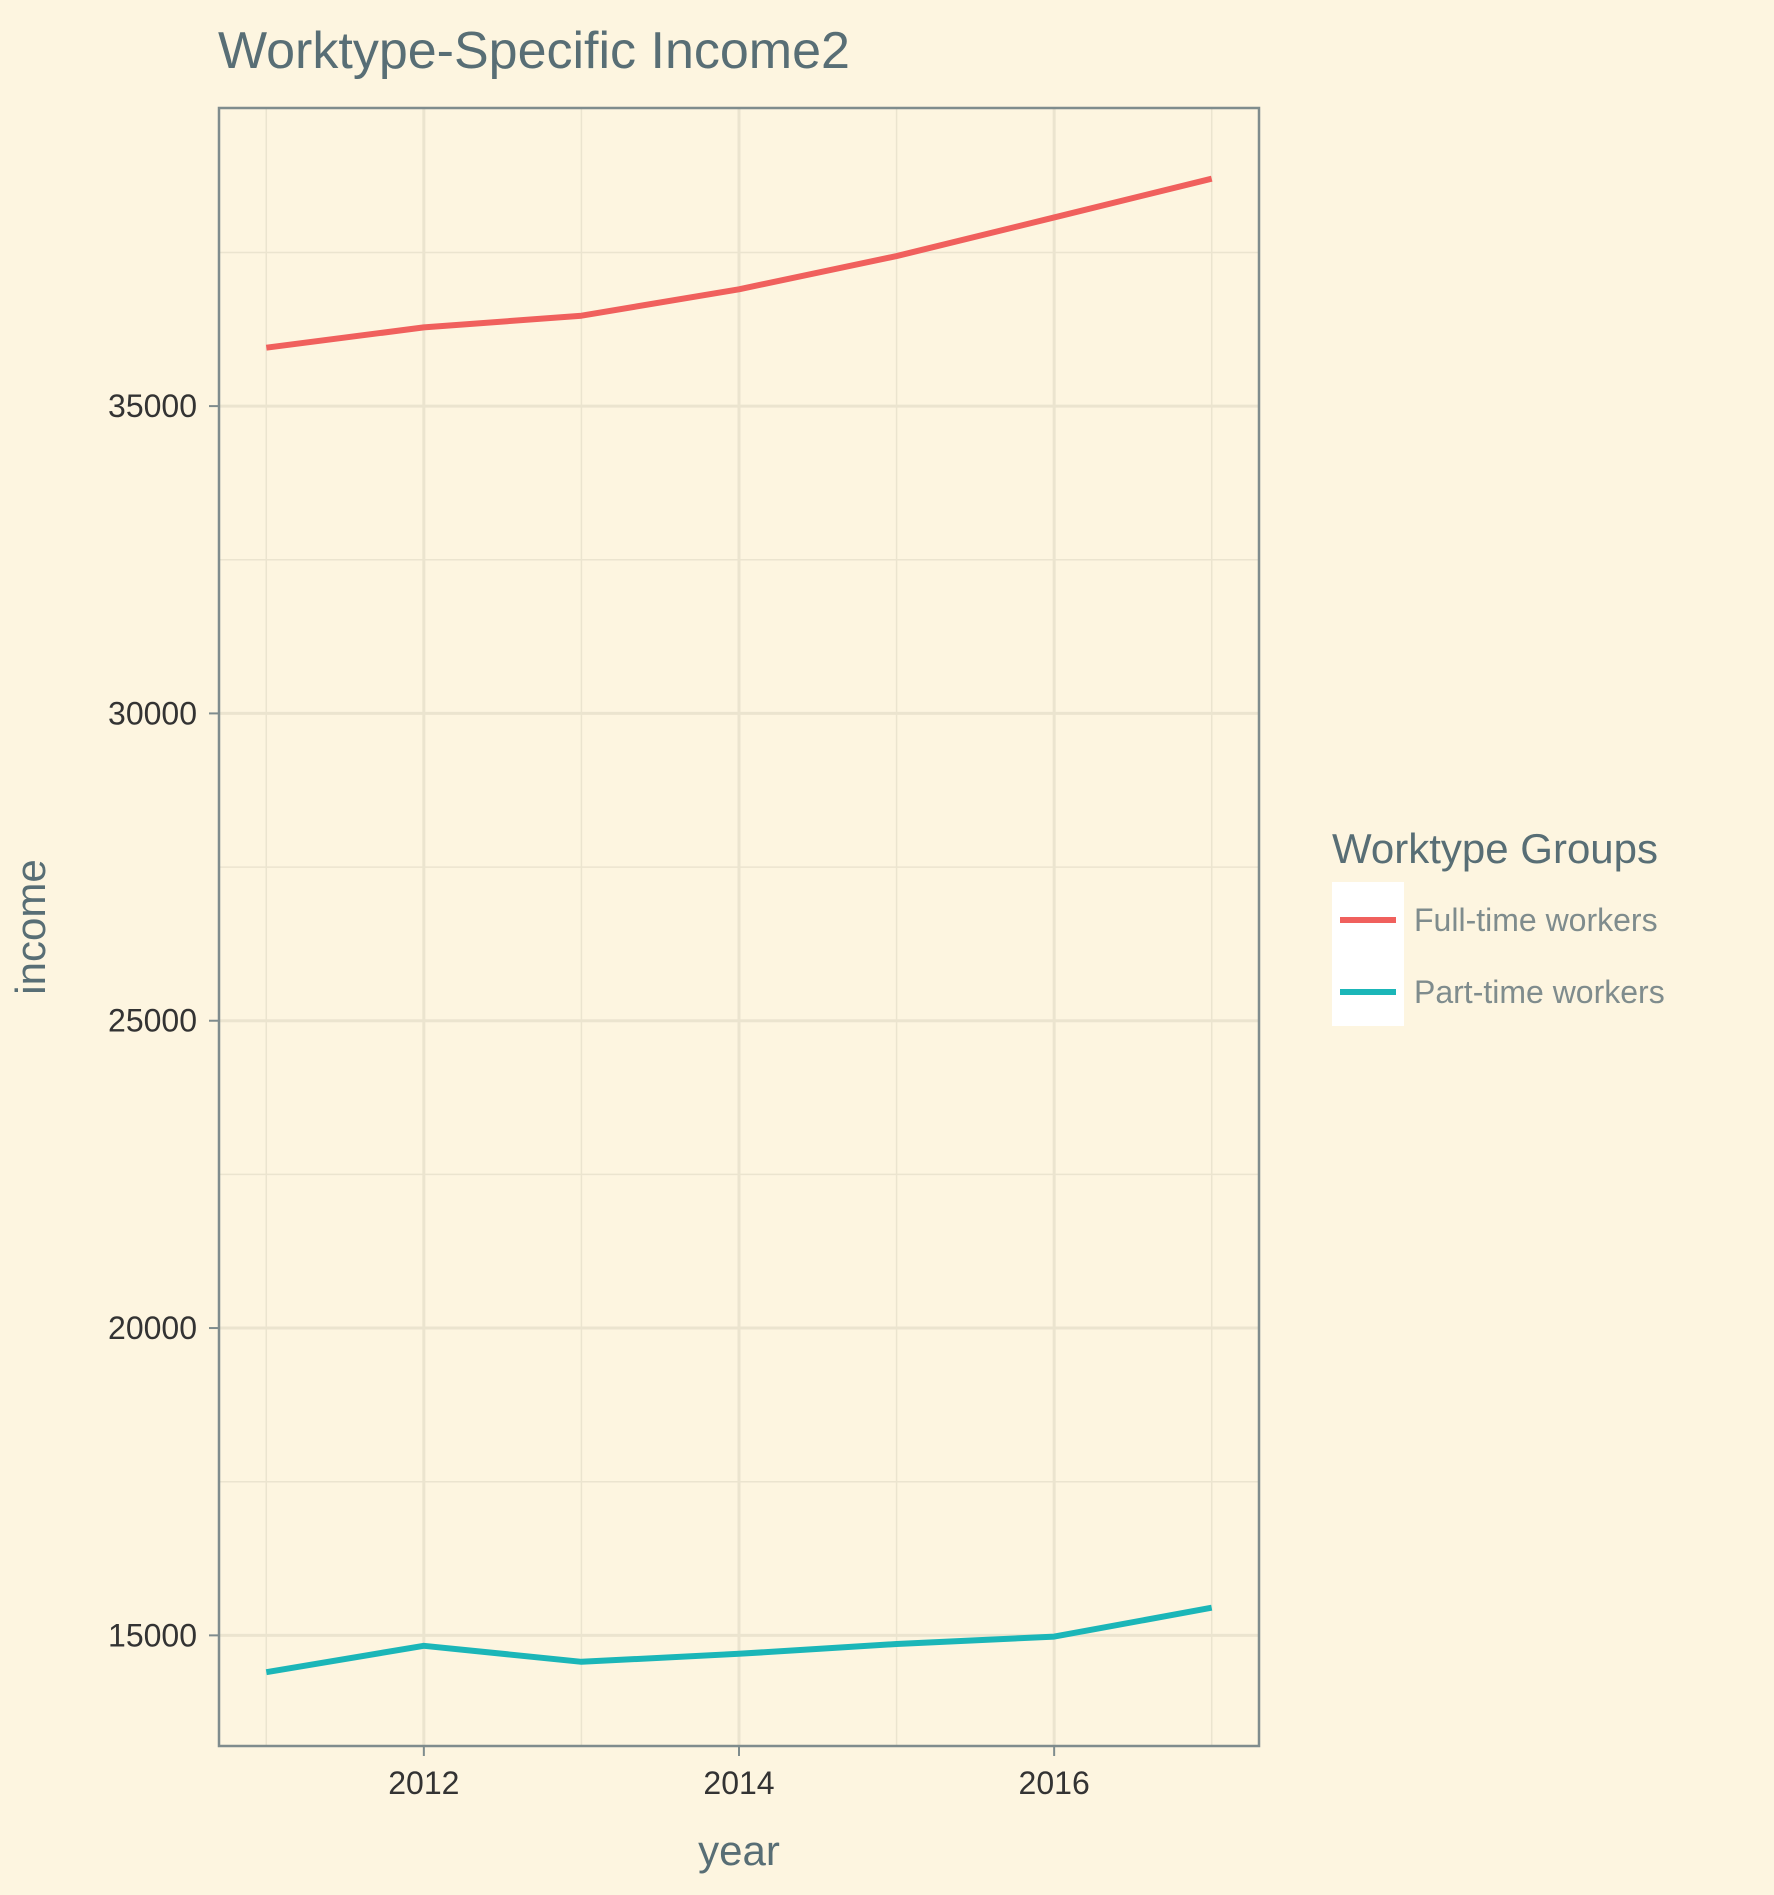 This screenshot has width=1774, height=1895. What do you see at coordinates (152, 1021) in the screenshot?
I see `y-tick-label: 25000` at bounding box center [152, 1021].